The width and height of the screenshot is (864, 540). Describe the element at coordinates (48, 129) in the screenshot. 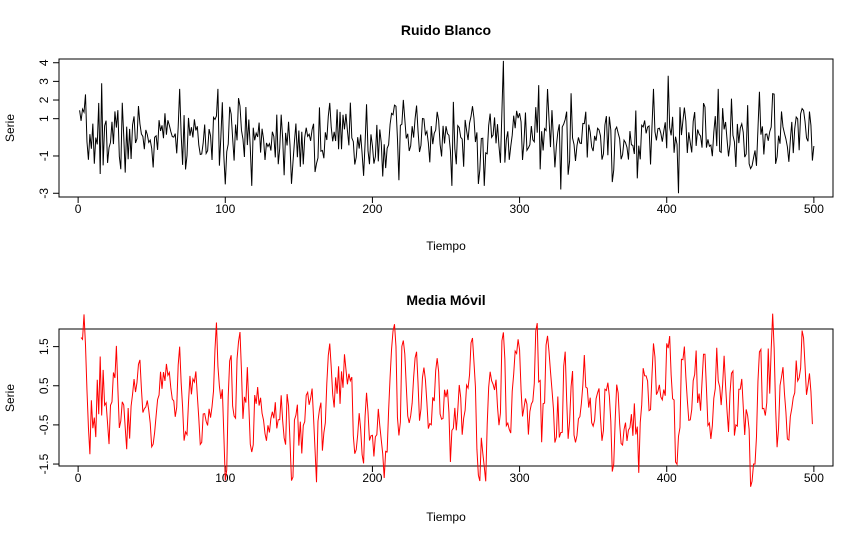

I see `y-axis: -3 -1 1 2 3 4` at that location.